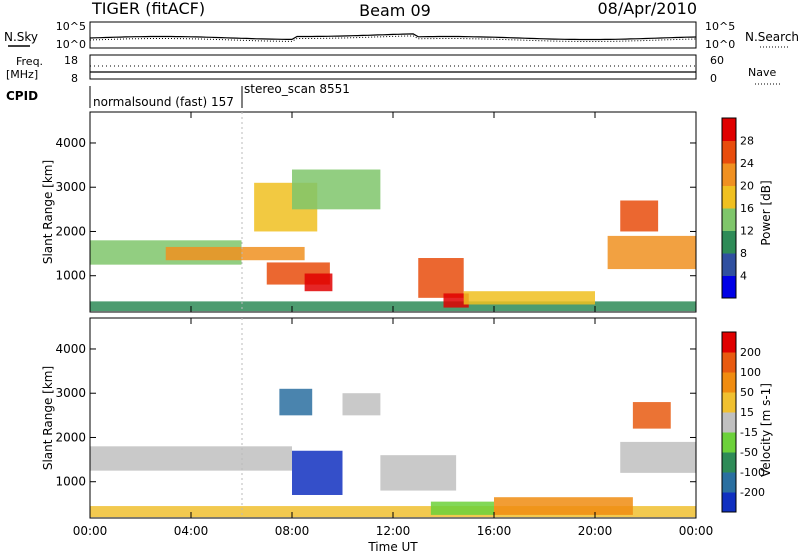  What do you see at coordinates (71, 26) in the screenshot?
I see `noise-tick-high: 10^5` at bounding box center [71, 26].